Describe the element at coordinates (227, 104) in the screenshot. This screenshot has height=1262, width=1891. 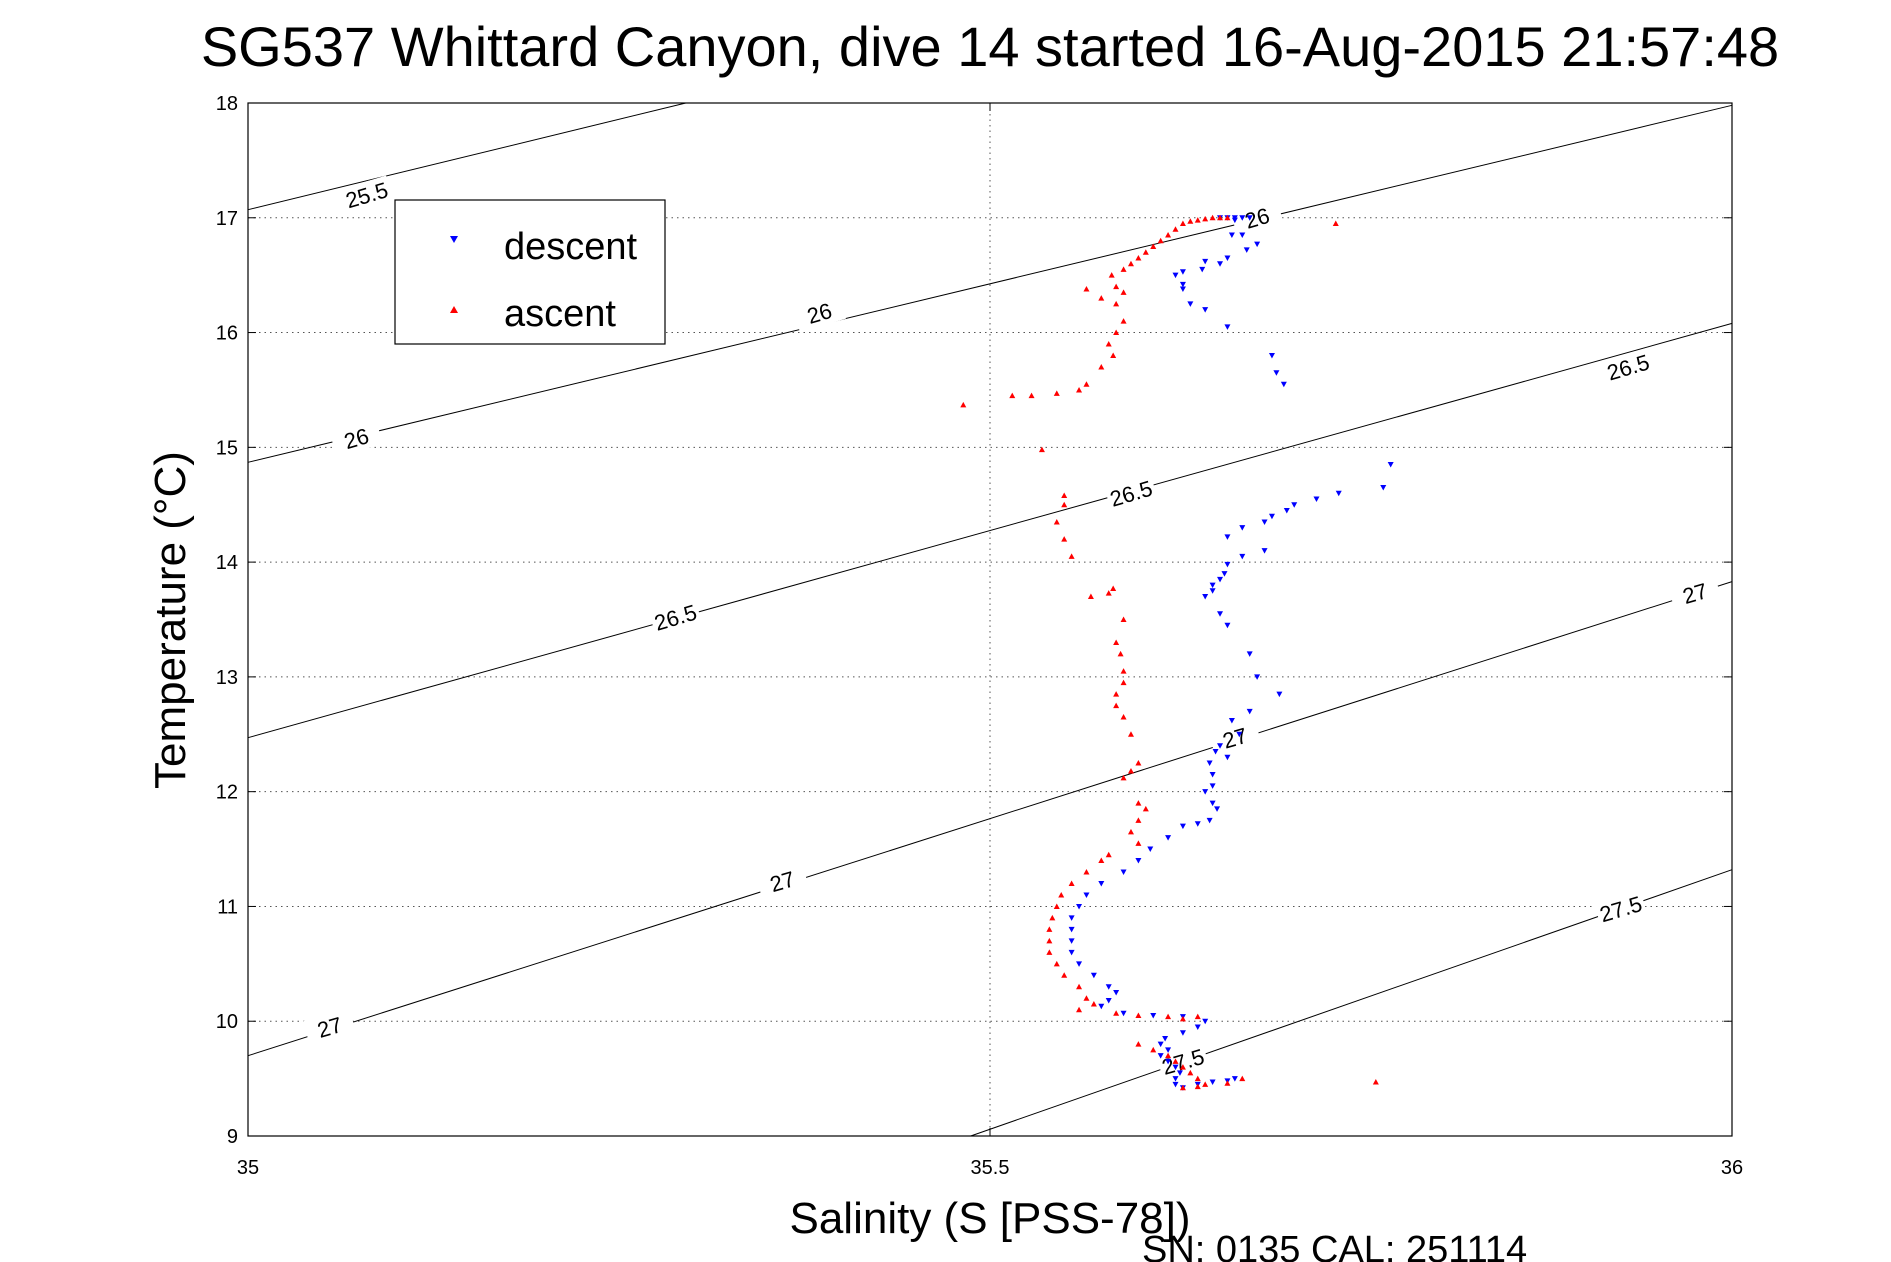
I see `y-tick-label: 18` at that location.